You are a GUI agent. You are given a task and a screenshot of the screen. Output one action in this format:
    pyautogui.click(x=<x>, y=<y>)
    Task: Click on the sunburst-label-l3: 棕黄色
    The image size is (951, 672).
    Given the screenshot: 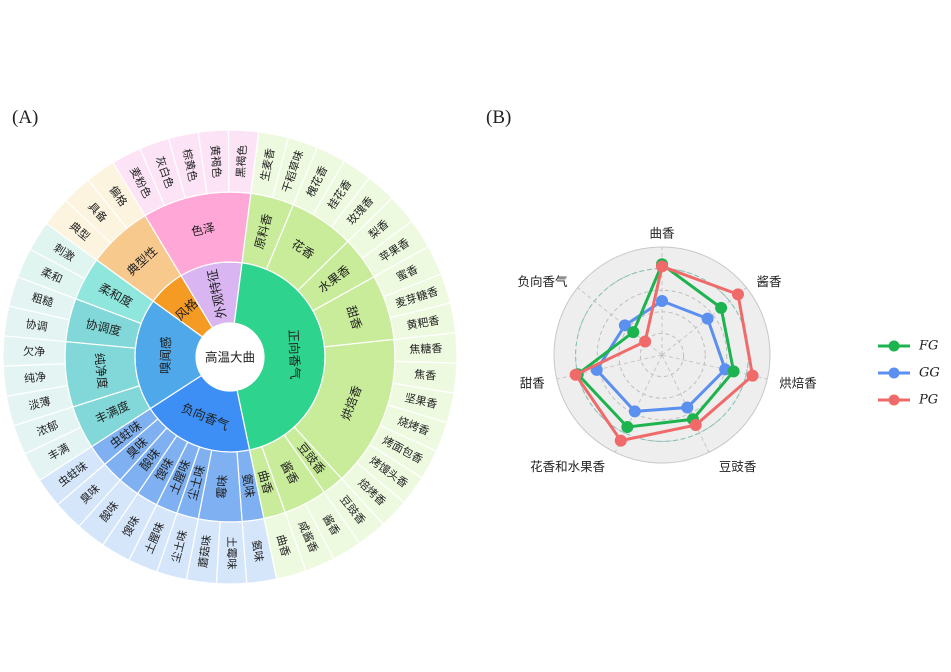 What is the action you would take?
    pyautogui.click(x=190, y=165)
    